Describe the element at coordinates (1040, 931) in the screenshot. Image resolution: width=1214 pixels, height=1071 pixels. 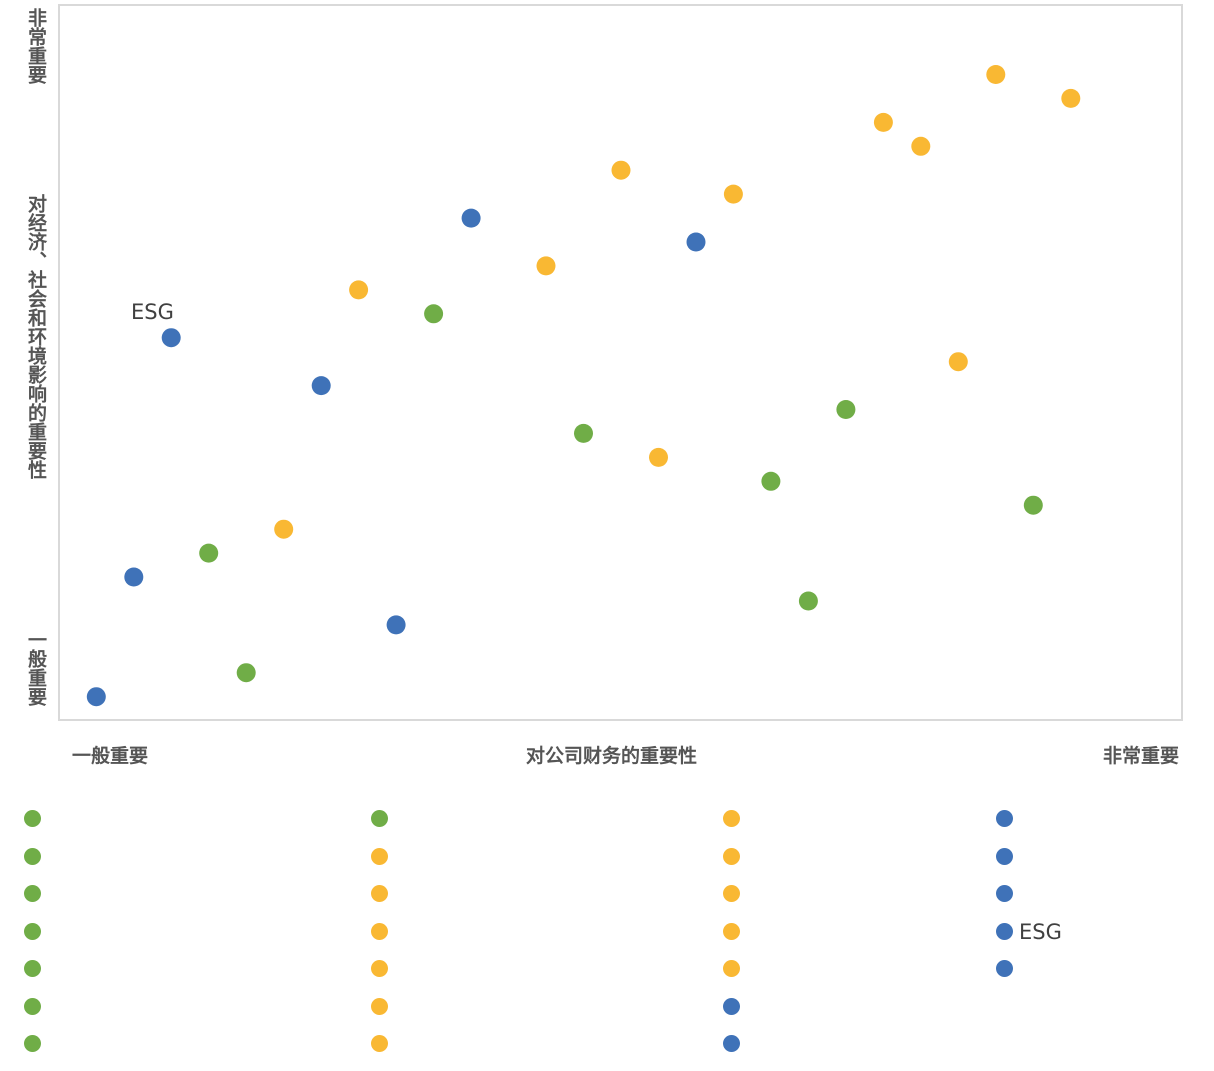
I see `legend-label: ESG` at that location.